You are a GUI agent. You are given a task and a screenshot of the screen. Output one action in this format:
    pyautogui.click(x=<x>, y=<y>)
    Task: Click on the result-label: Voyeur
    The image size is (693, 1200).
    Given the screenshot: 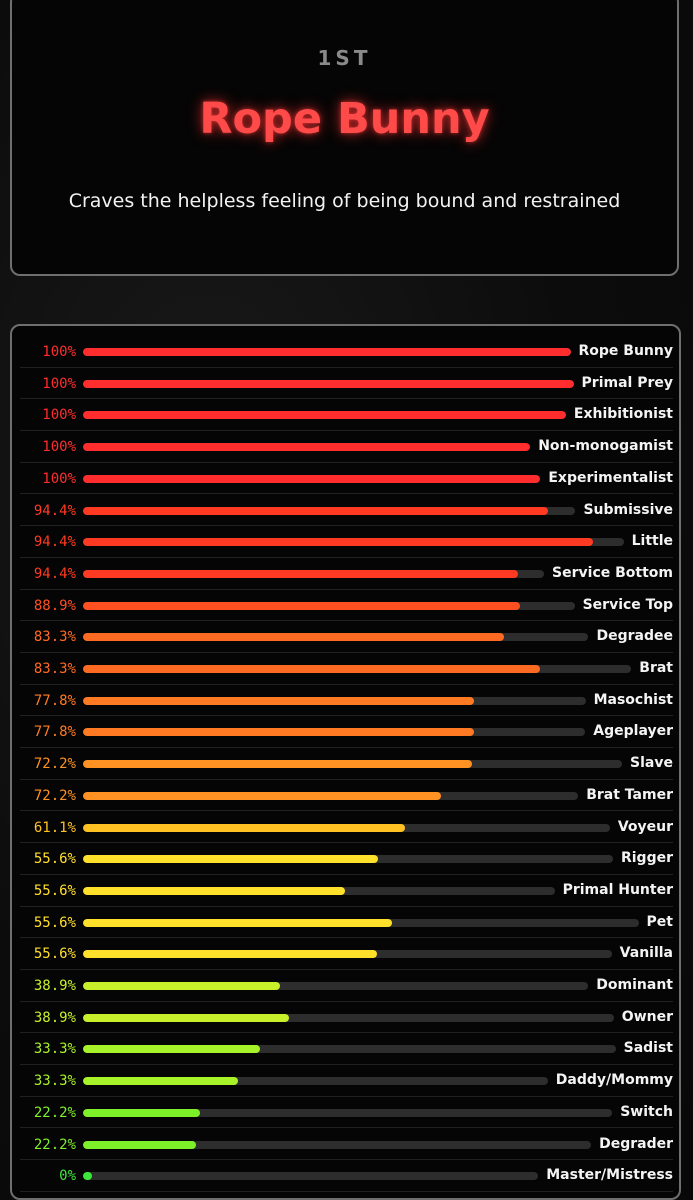 What is the action you would take?
    pyautogui.click(x=645, y=826)
    